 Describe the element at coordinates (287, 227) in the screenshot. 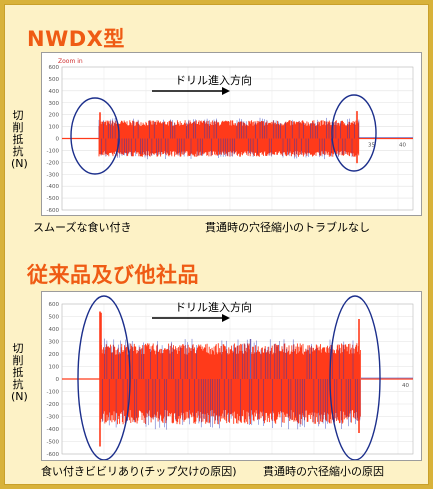

I see `top-note-right: 貫通時の穴径縮小のトラブルなし` at that location.